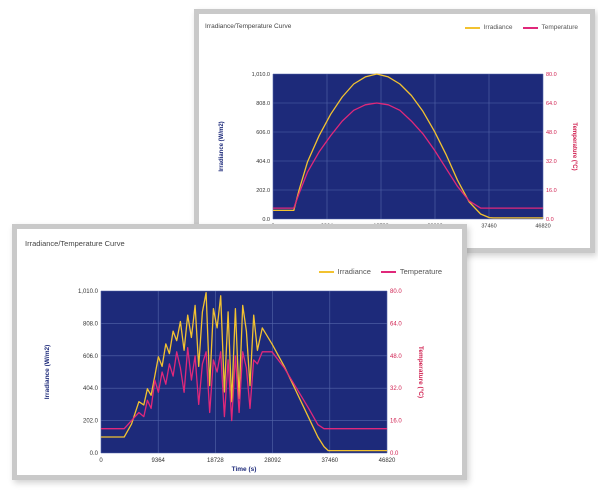  Describe the element at coordinates (159, 461) in the screenshot. I see `x-tick-label: 9364` at that location.